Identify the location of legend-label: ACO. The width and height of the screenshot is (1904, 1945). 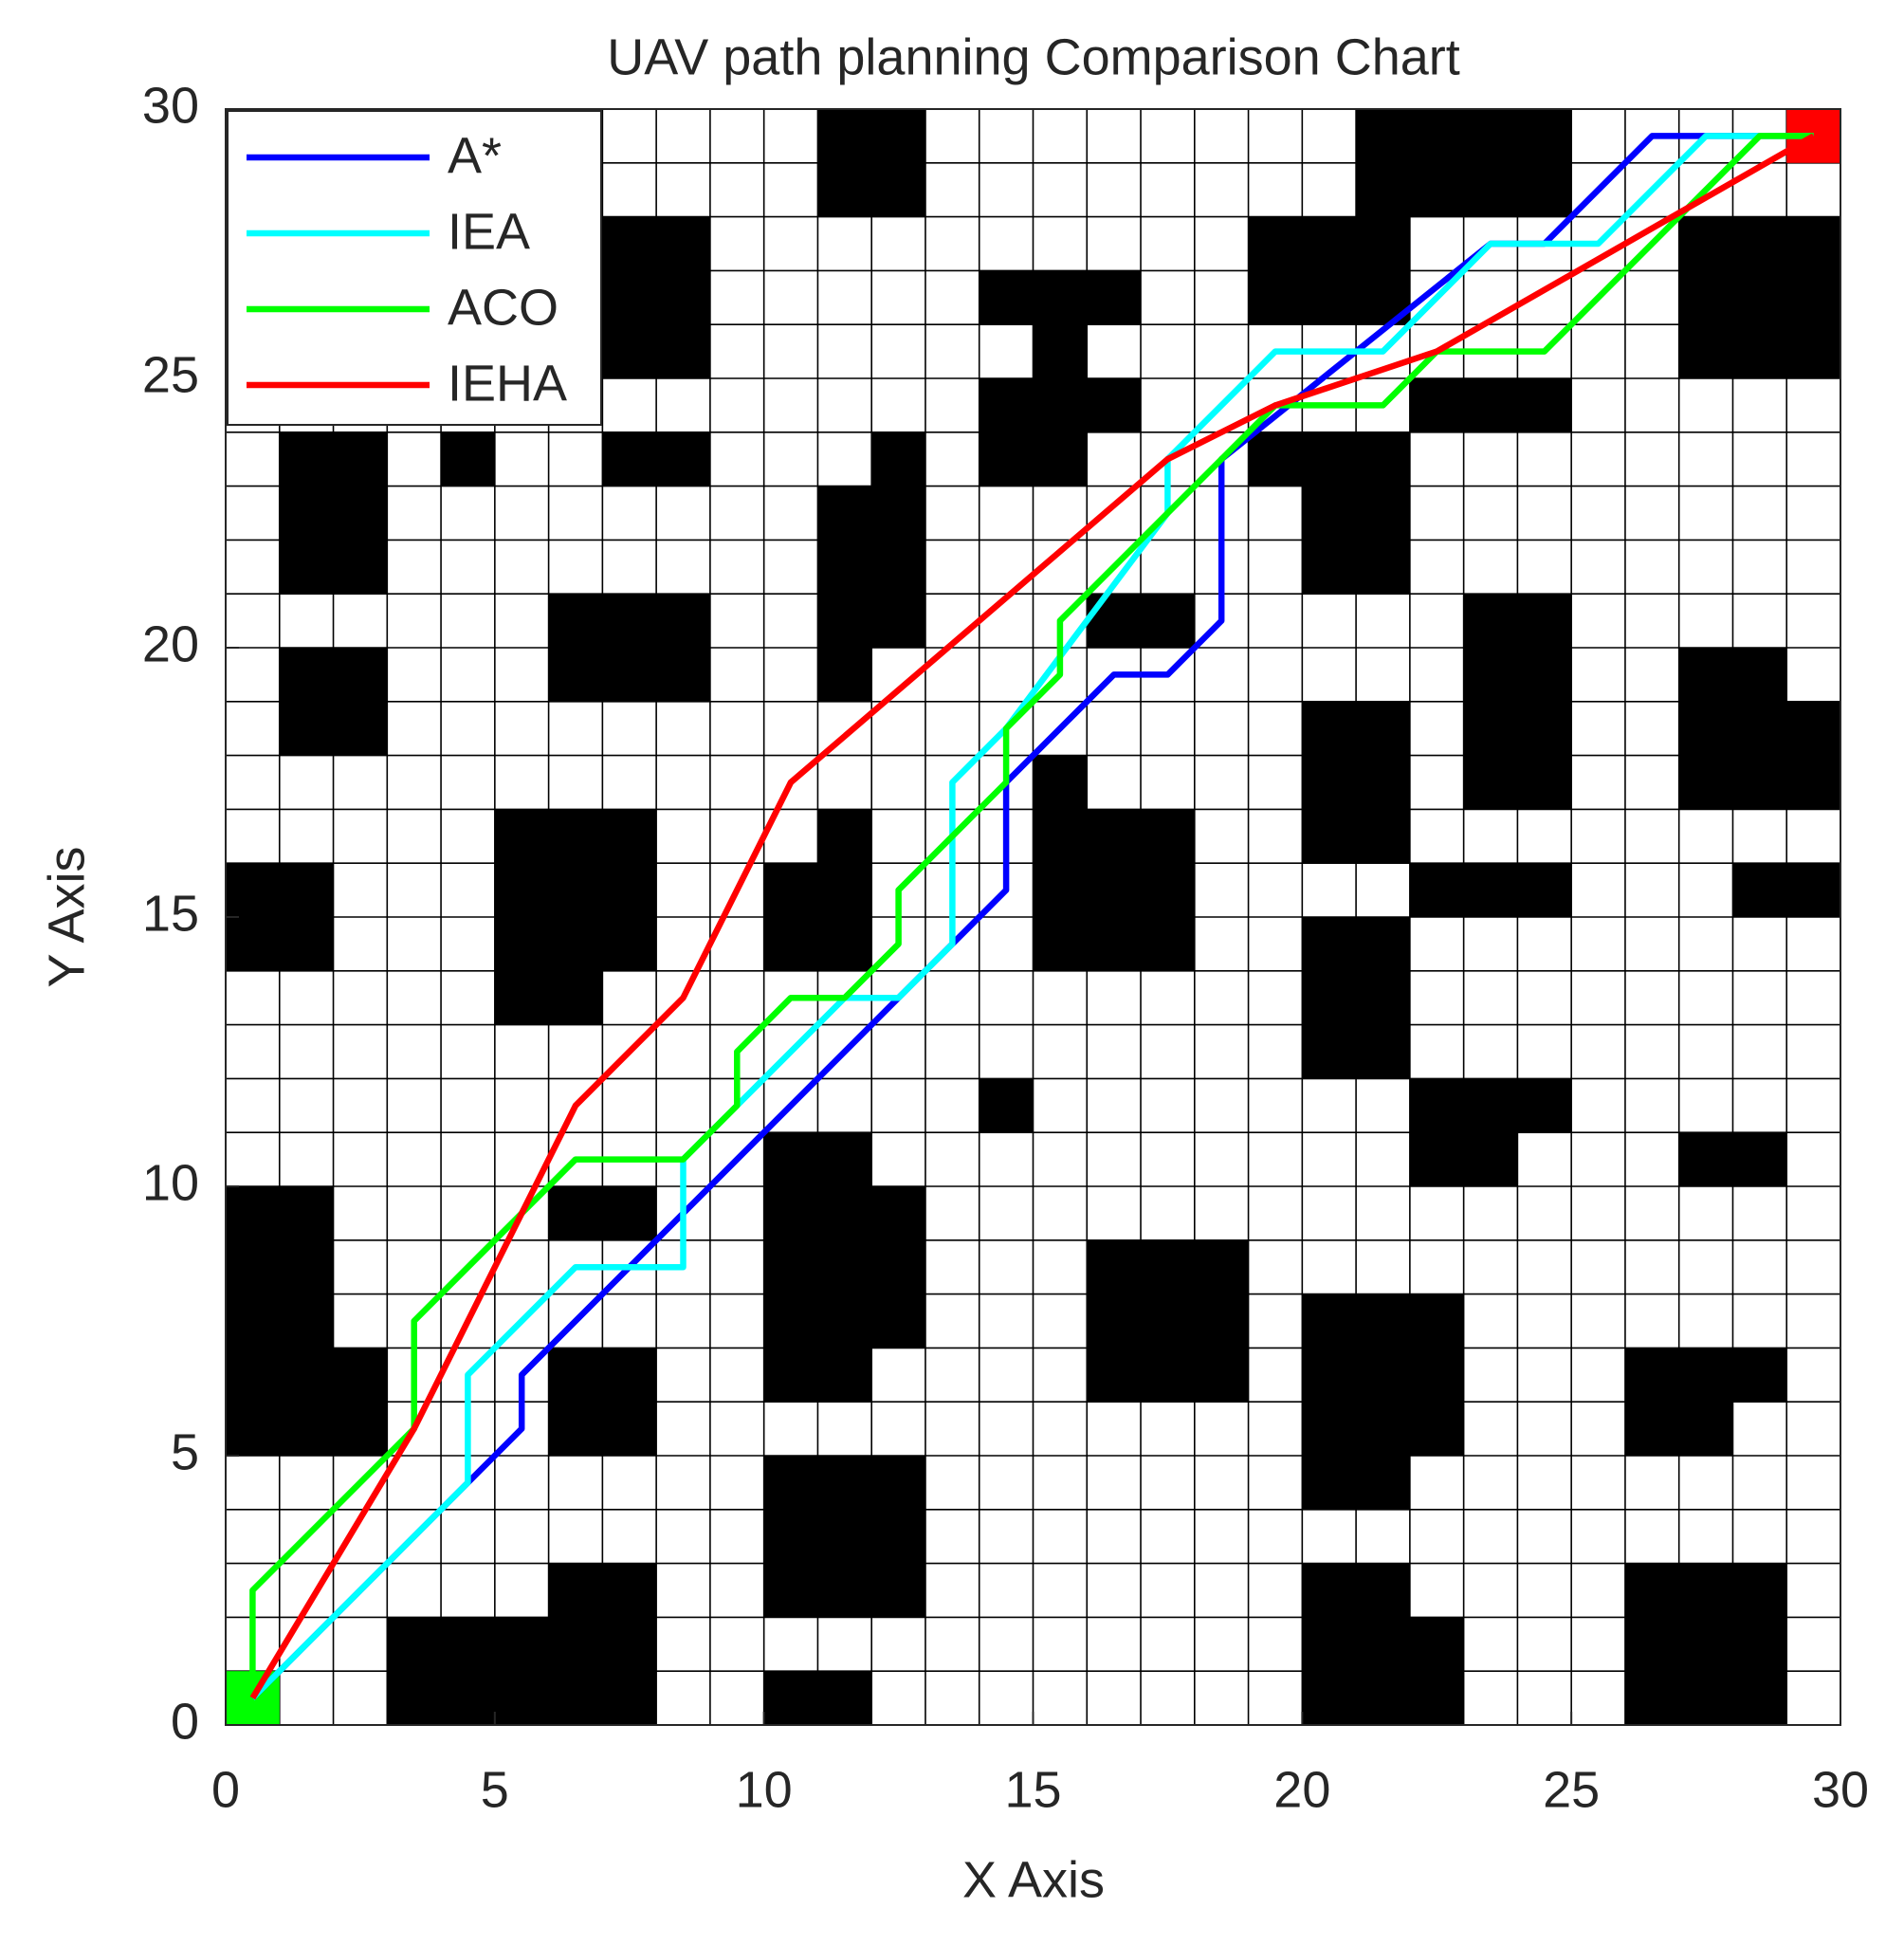
(503, 307).